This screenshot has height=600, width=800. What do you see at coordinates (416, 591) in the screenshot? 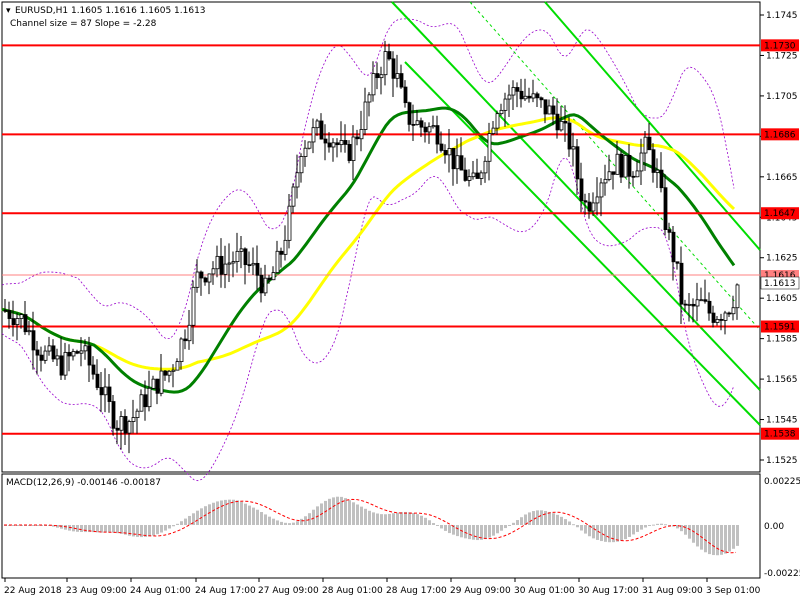
I see `time-tick-label: 28 Aug 17:00` at bounding box center [416, 591].